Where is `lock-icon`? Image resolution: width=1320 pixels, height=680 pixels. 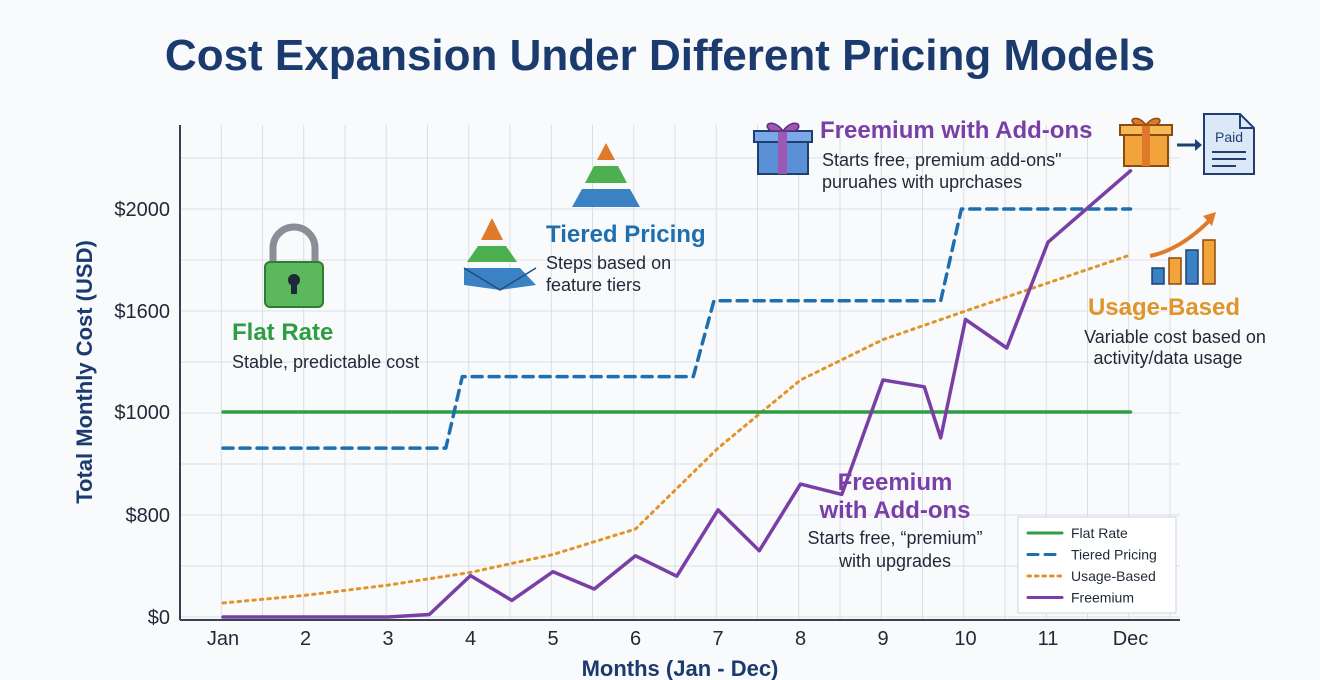 lock-icon is located at coordinates (294, 265).